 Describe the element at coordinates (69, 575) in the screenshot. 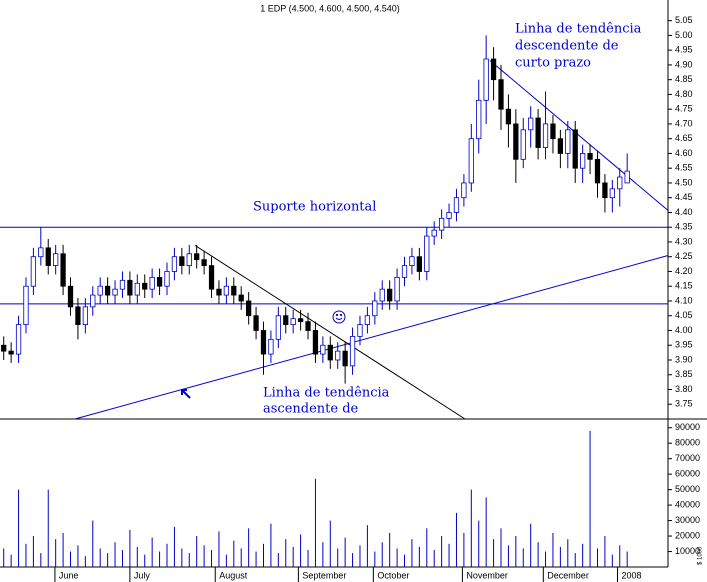

I see `x-tick-label: June` at that location.